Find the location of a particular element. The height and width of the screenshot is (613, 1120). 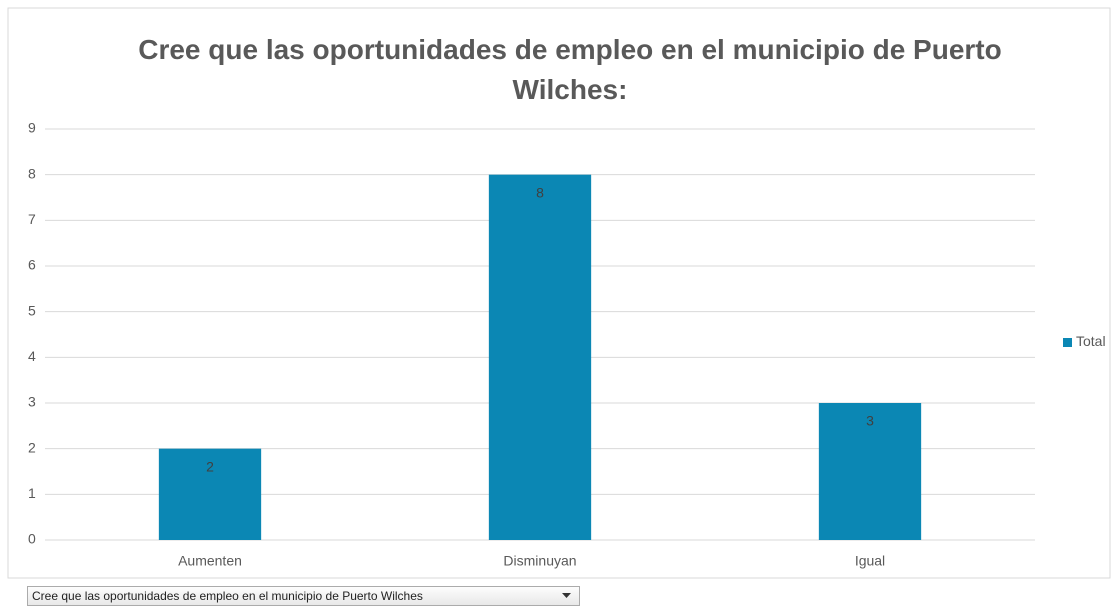

data-label: 3 is located at coordinates (870, 421).